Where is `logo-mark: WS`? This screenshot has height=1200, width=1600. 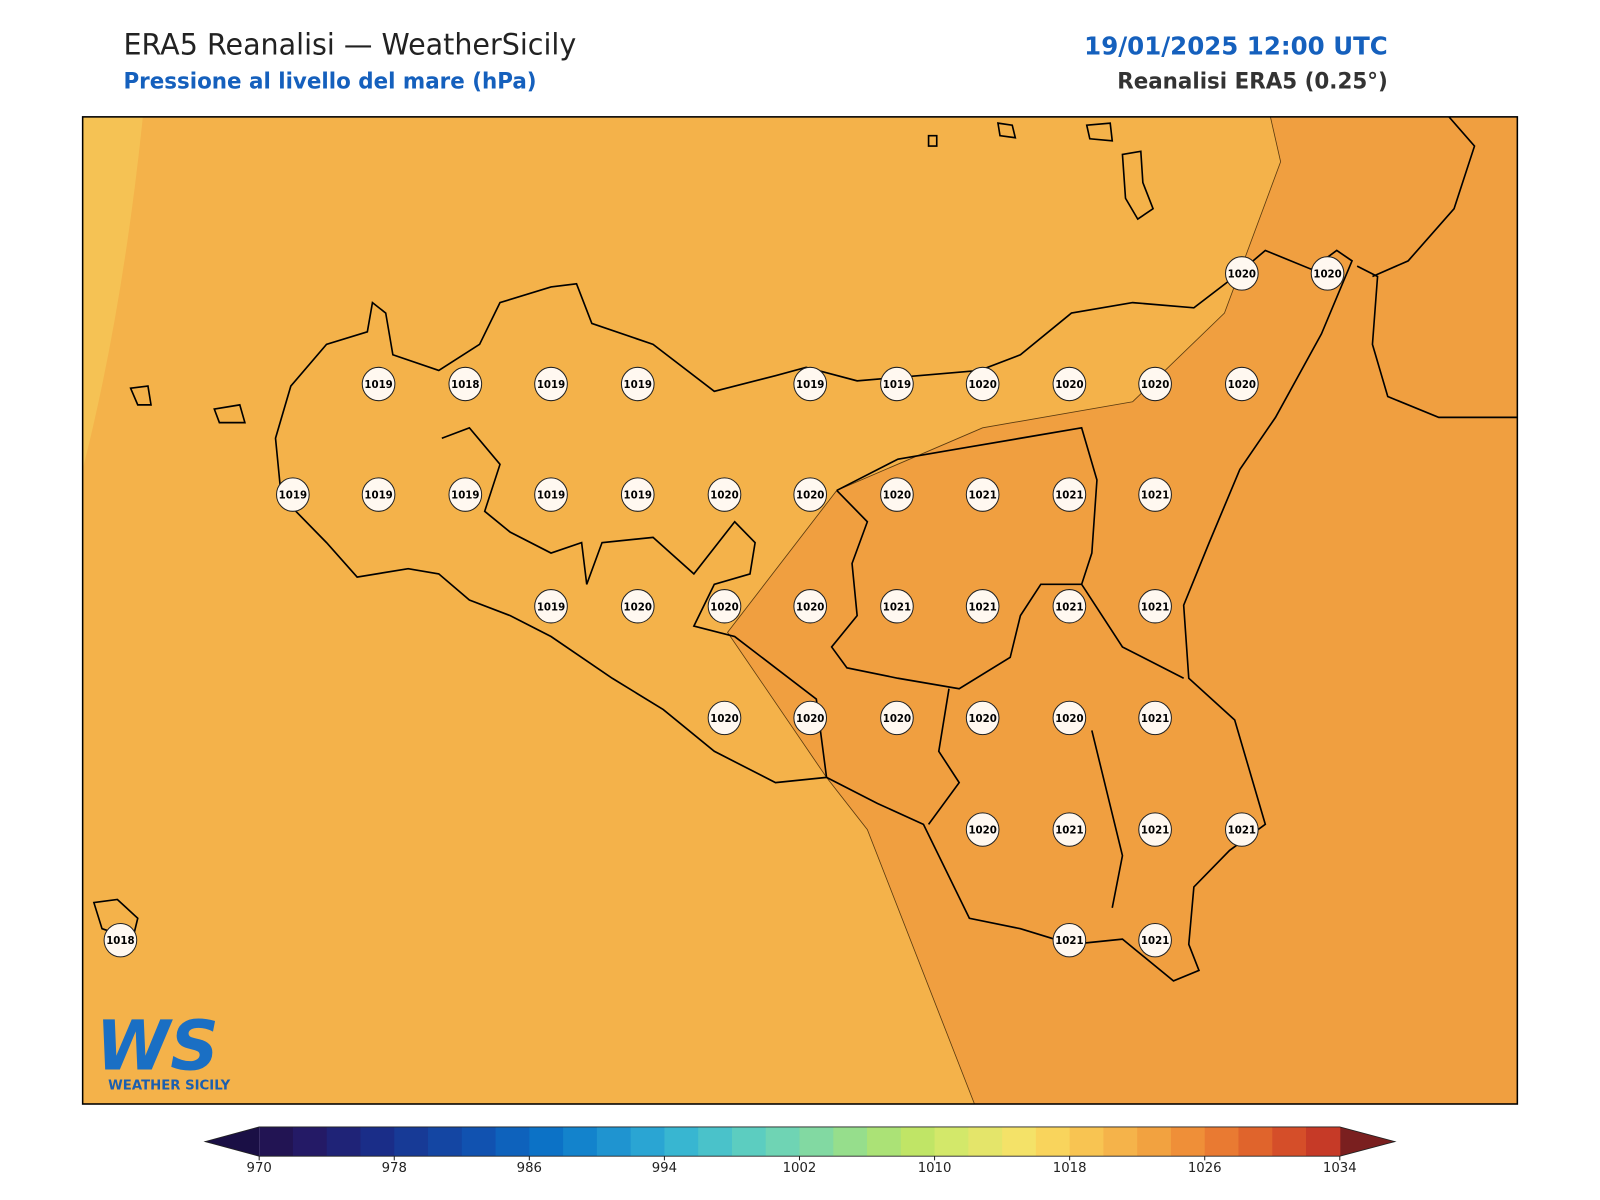
logo-mark: WS is located at coordinates (157, 1047).